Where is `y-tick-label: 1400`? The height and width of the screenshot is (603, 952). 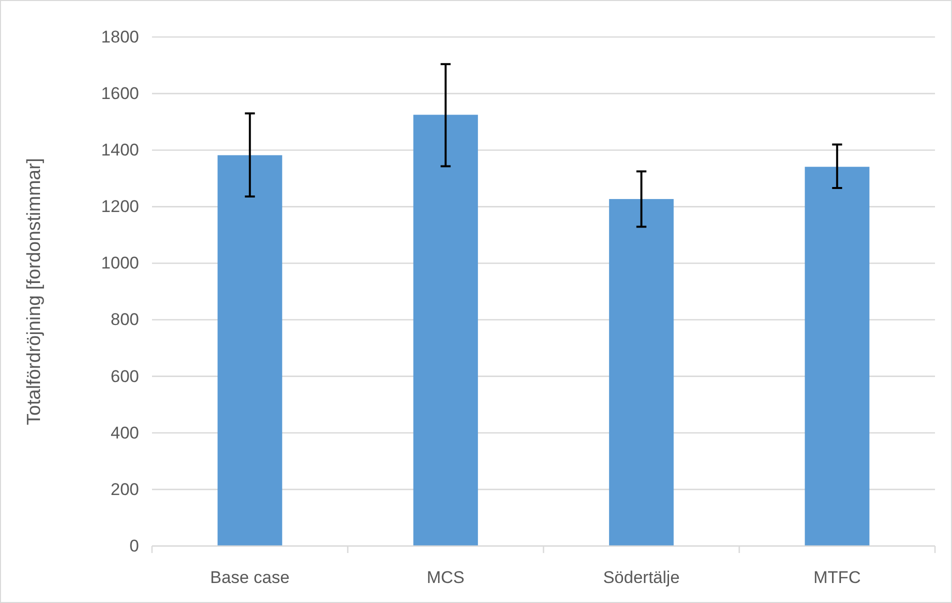 y-tick-label: 1400 is located at coordinates (120, 150).